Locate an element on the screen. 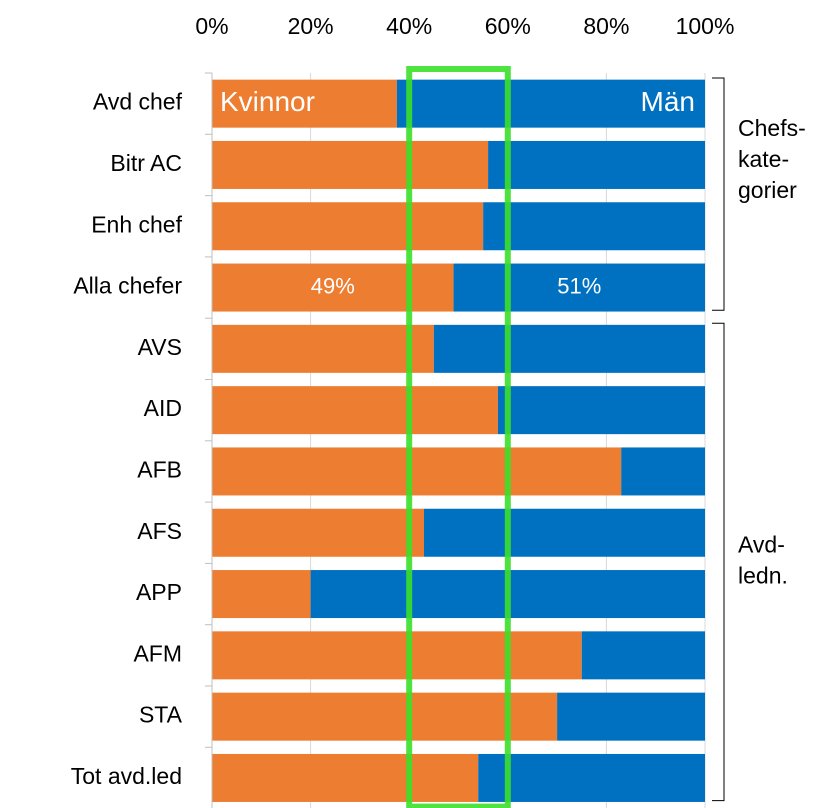 Image resolution: width=826 pixels, height=808 pixels. y-tick-label: AID is located at coordinates (163, 408).